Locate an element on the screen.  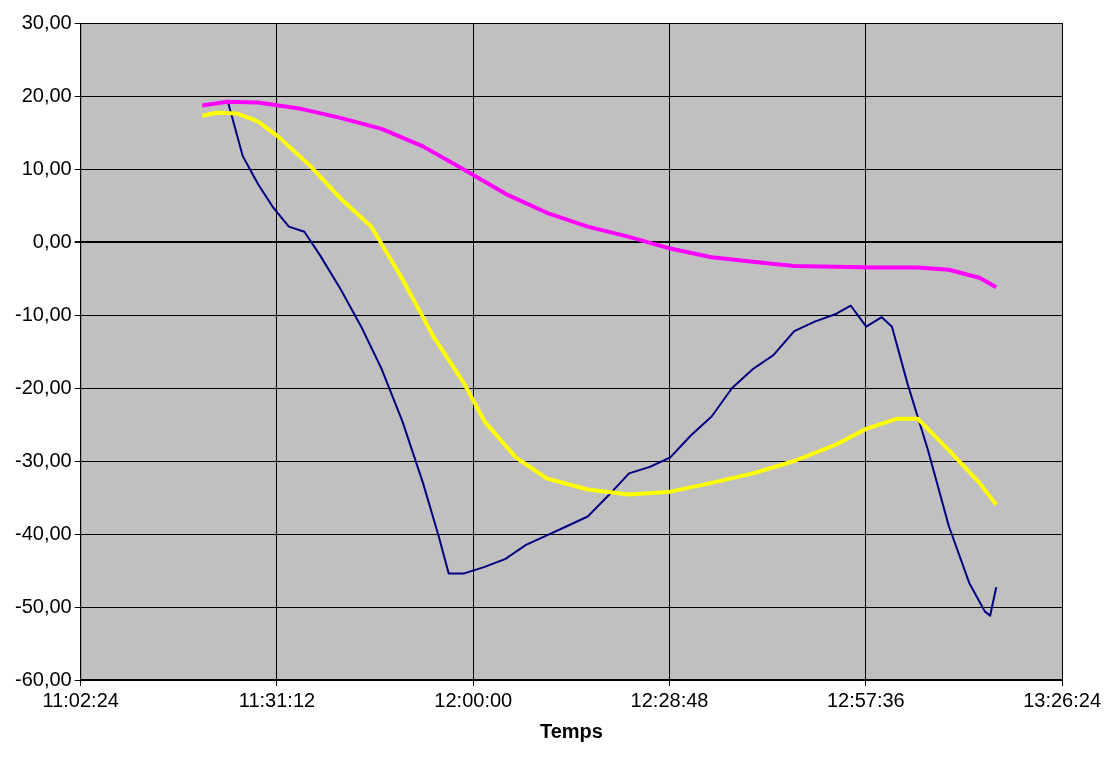
y-tick-label: 10,00 is located at coordinates (46, 167).